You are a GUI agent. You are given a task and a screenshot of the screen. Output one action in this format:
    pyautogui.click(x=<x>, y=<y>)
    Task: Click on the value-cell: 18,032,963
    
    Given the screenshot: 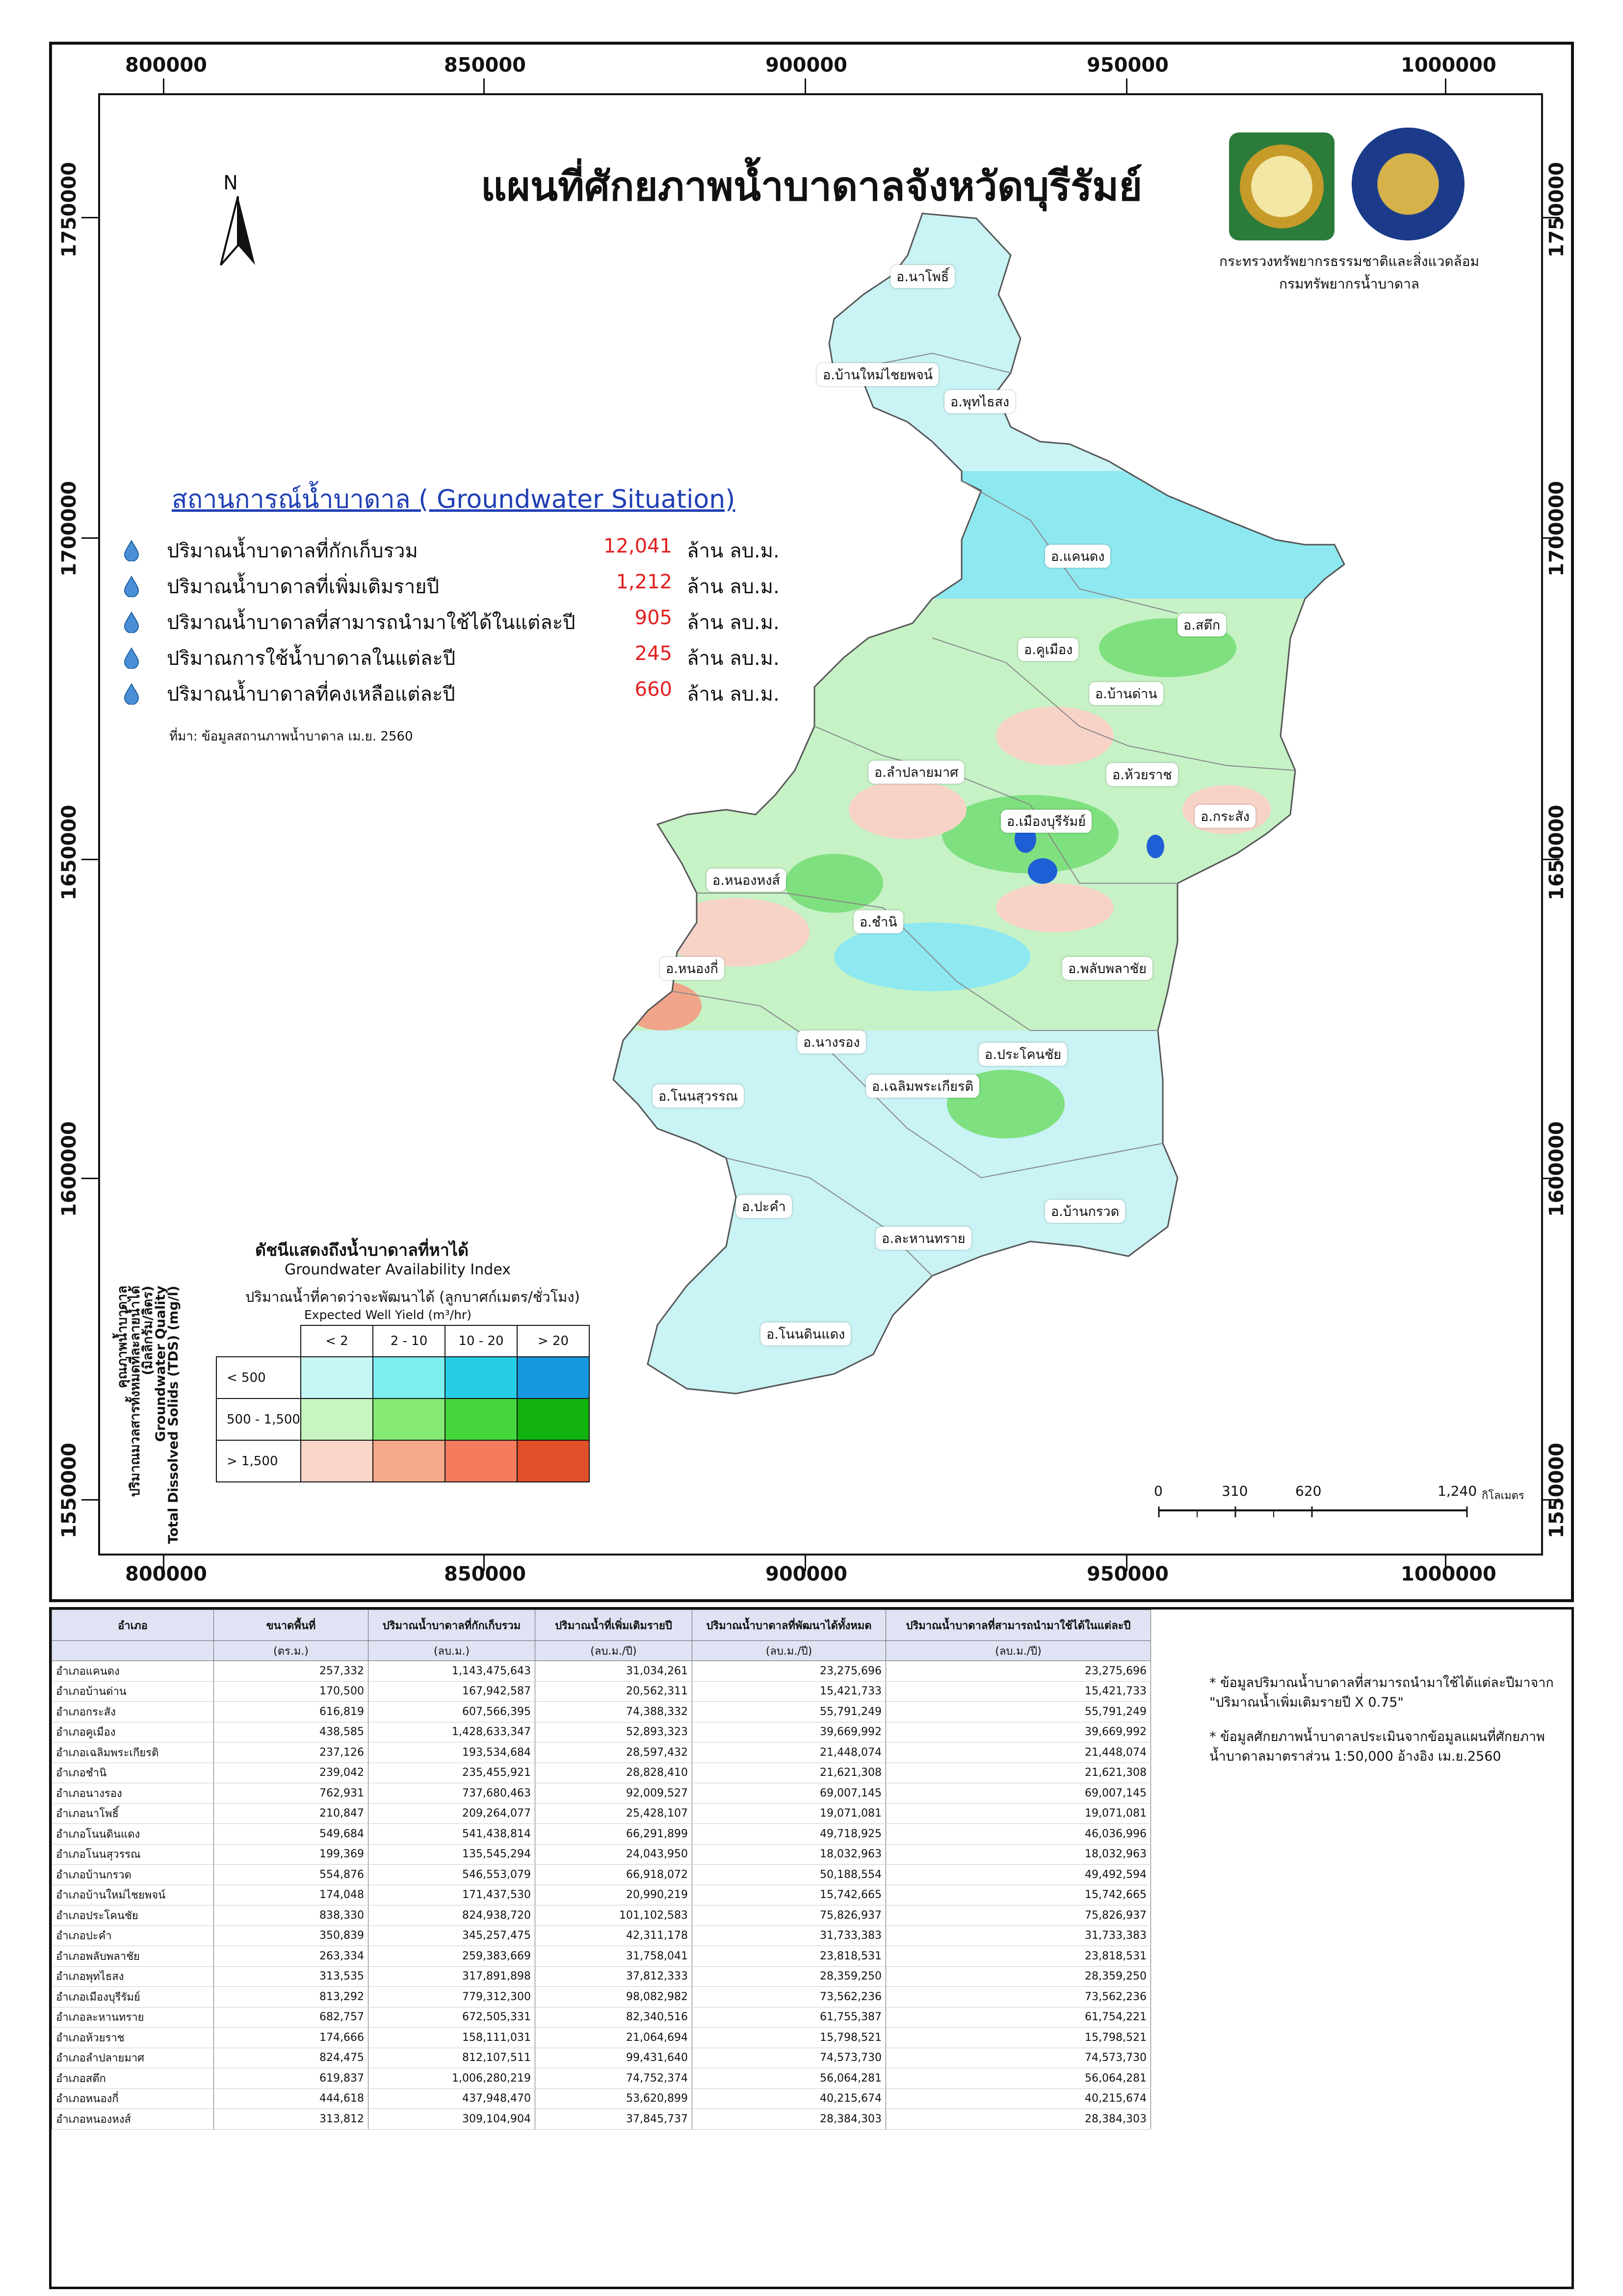 What is the action you would take?
    pyautogui.click(x=789, y=1855)
    